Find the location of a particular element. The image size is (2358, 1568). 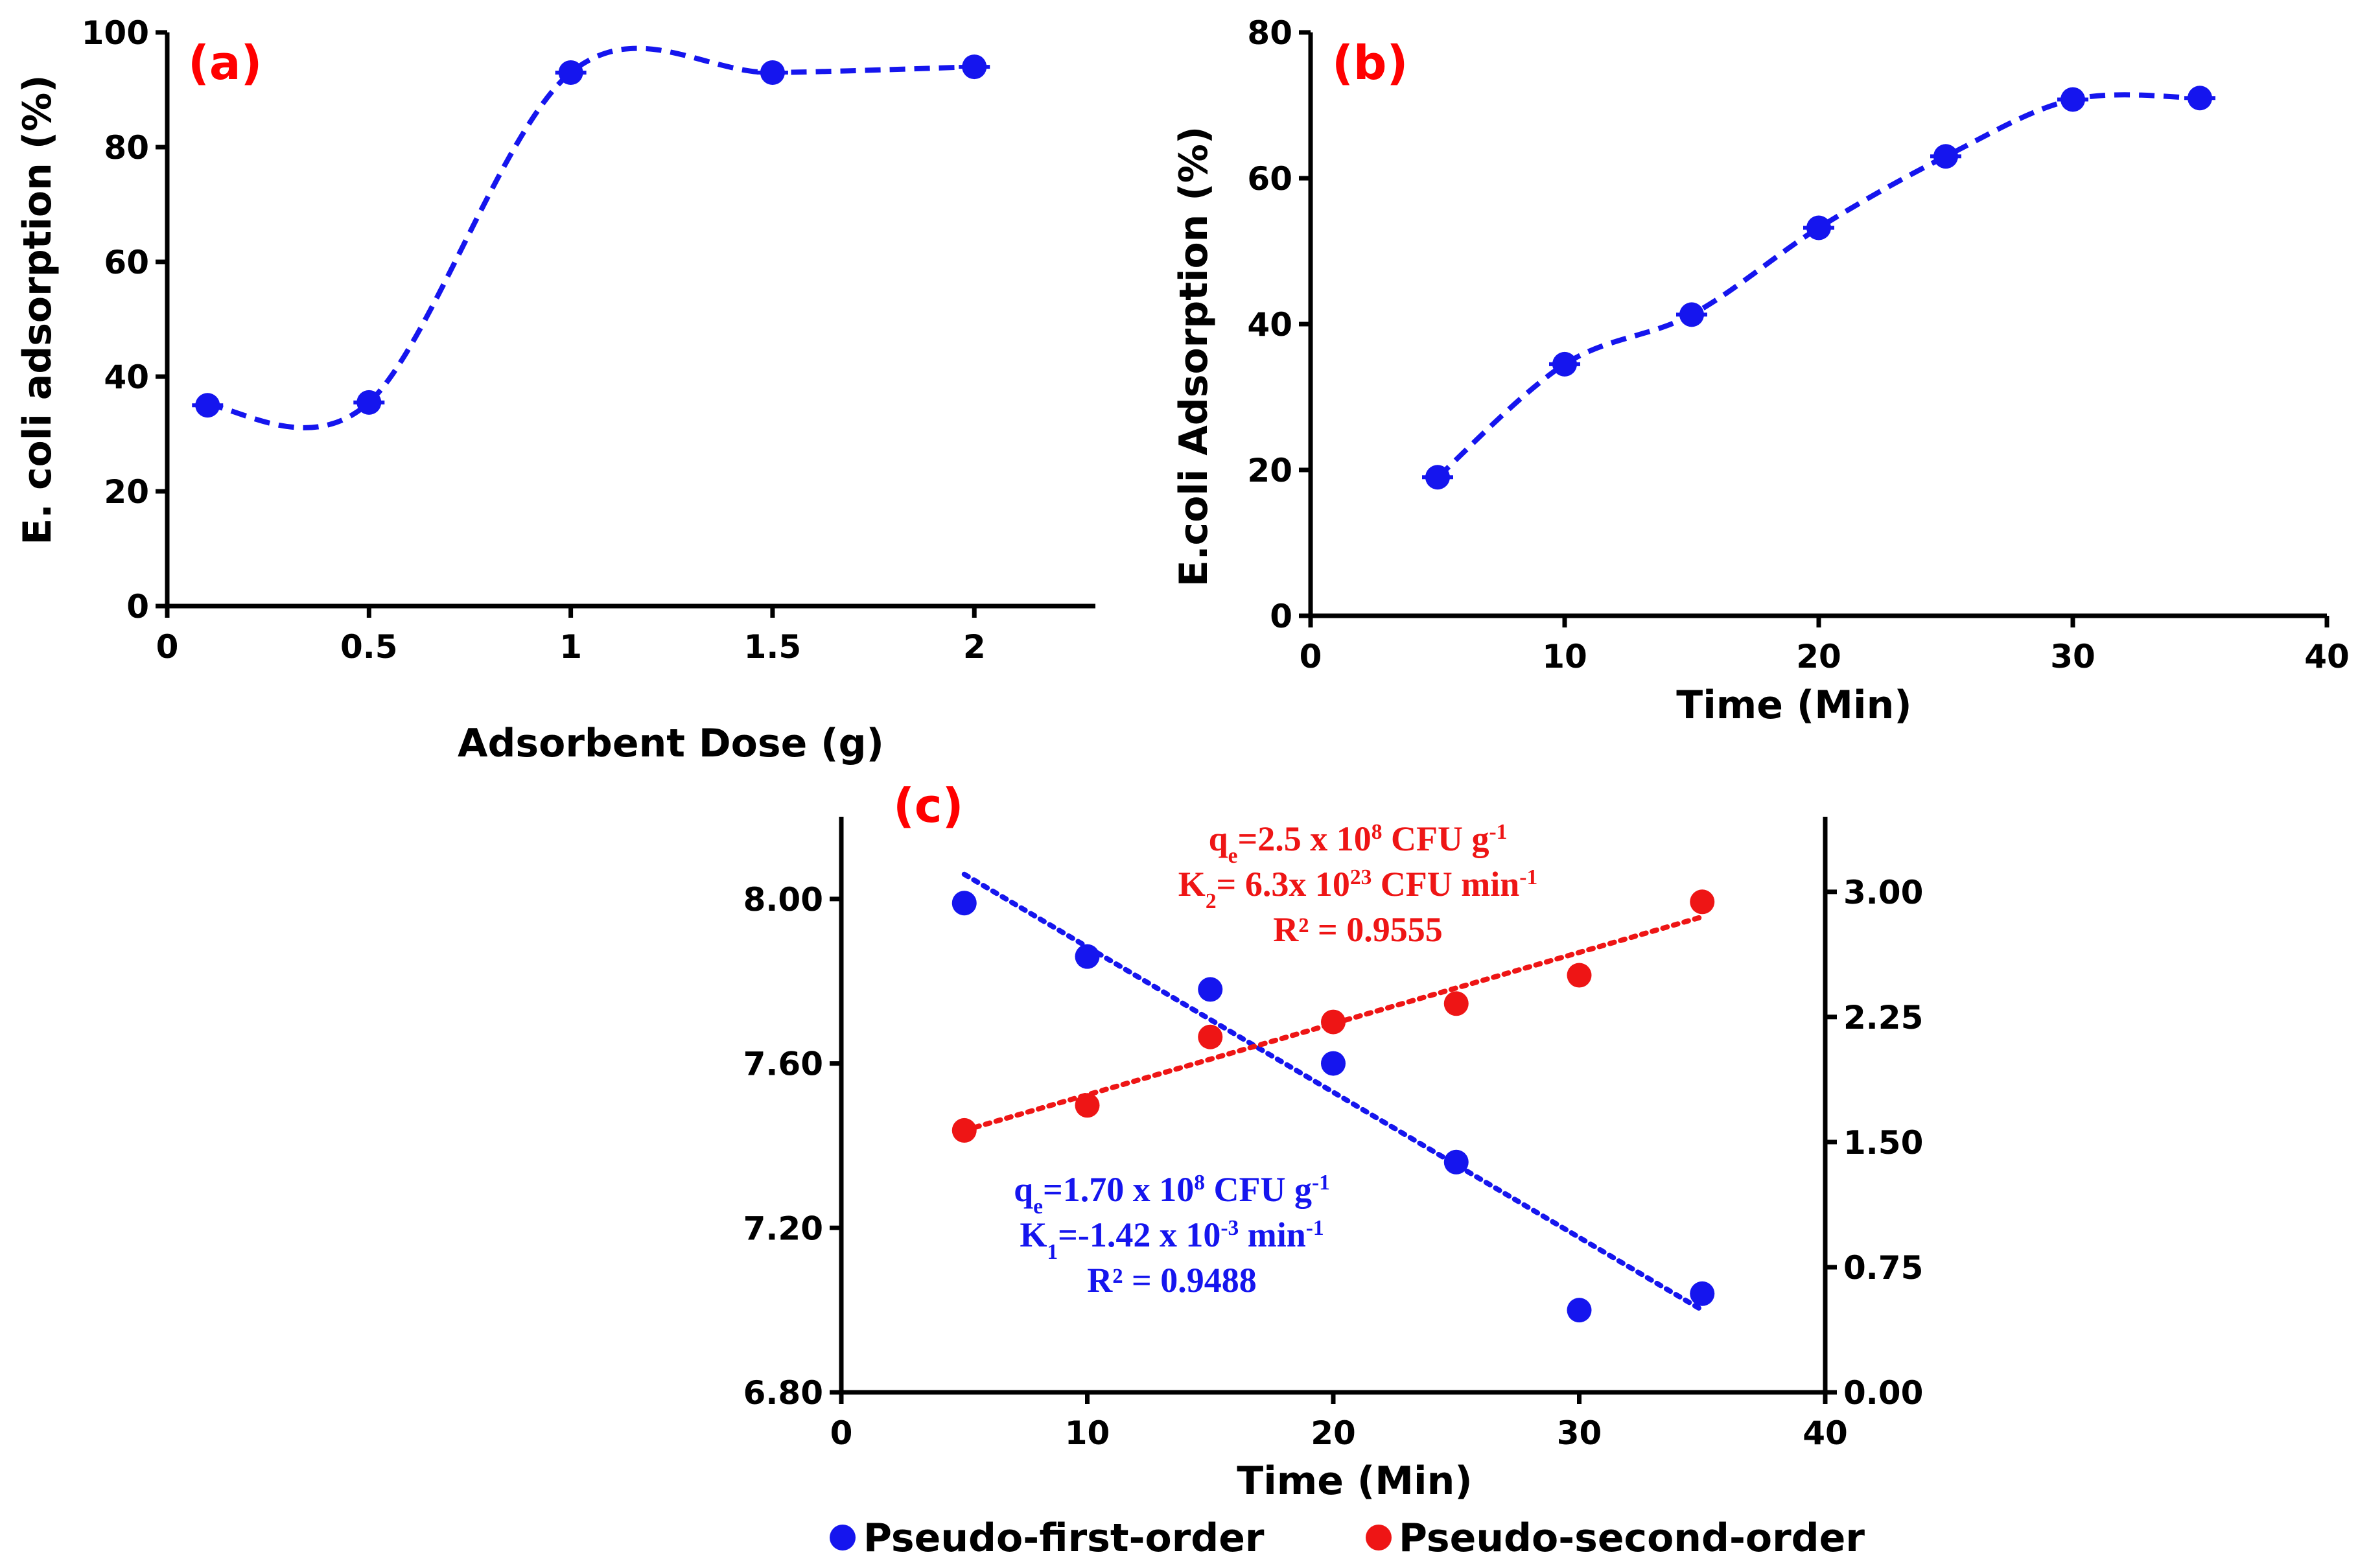

legend-label-pseudo-second-order: Pseudo-second-order is located at coordinates (1632, 1538).